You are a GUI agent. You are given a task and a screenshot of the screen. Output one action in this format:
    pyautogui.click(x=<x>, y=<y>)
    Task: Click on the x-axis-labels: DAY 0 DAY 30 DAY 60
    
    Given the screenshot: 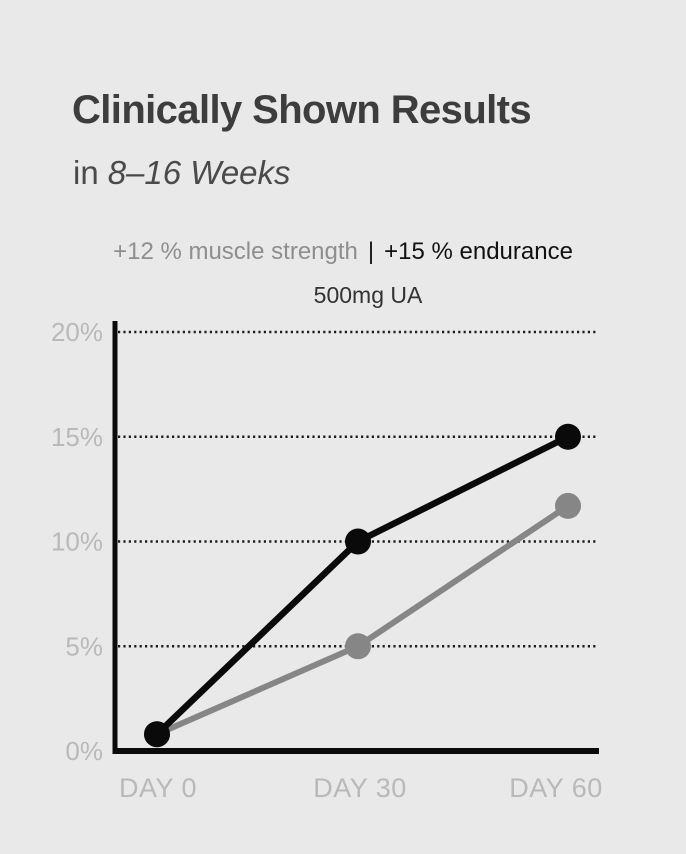 What is the action you would take?
    pyautogui.click(x=361, y=788)
    